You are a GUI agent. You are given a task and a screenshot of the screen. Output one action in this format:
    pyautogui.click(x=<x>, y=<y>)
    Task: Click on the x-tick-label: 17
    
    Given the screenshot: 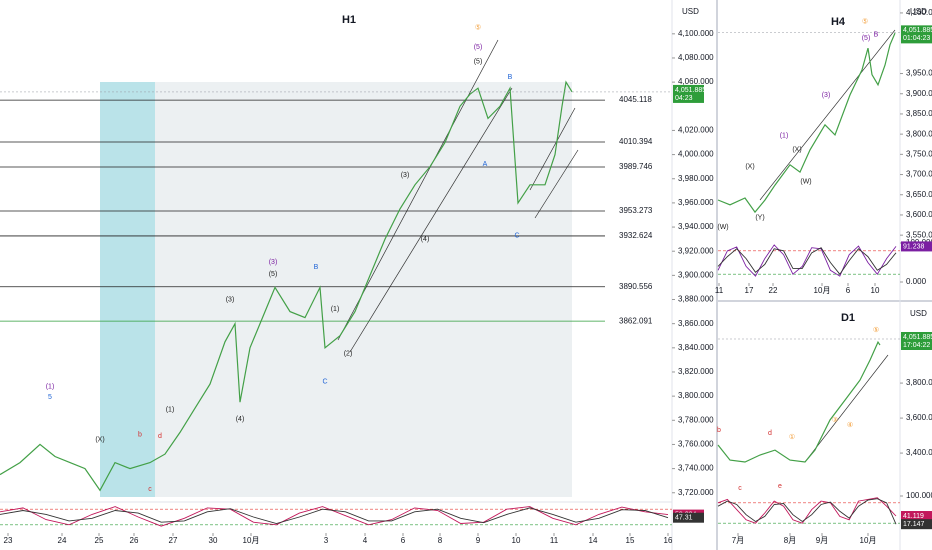 What is the action you would take?
    pyautogui.click(x=749, y=290)
    